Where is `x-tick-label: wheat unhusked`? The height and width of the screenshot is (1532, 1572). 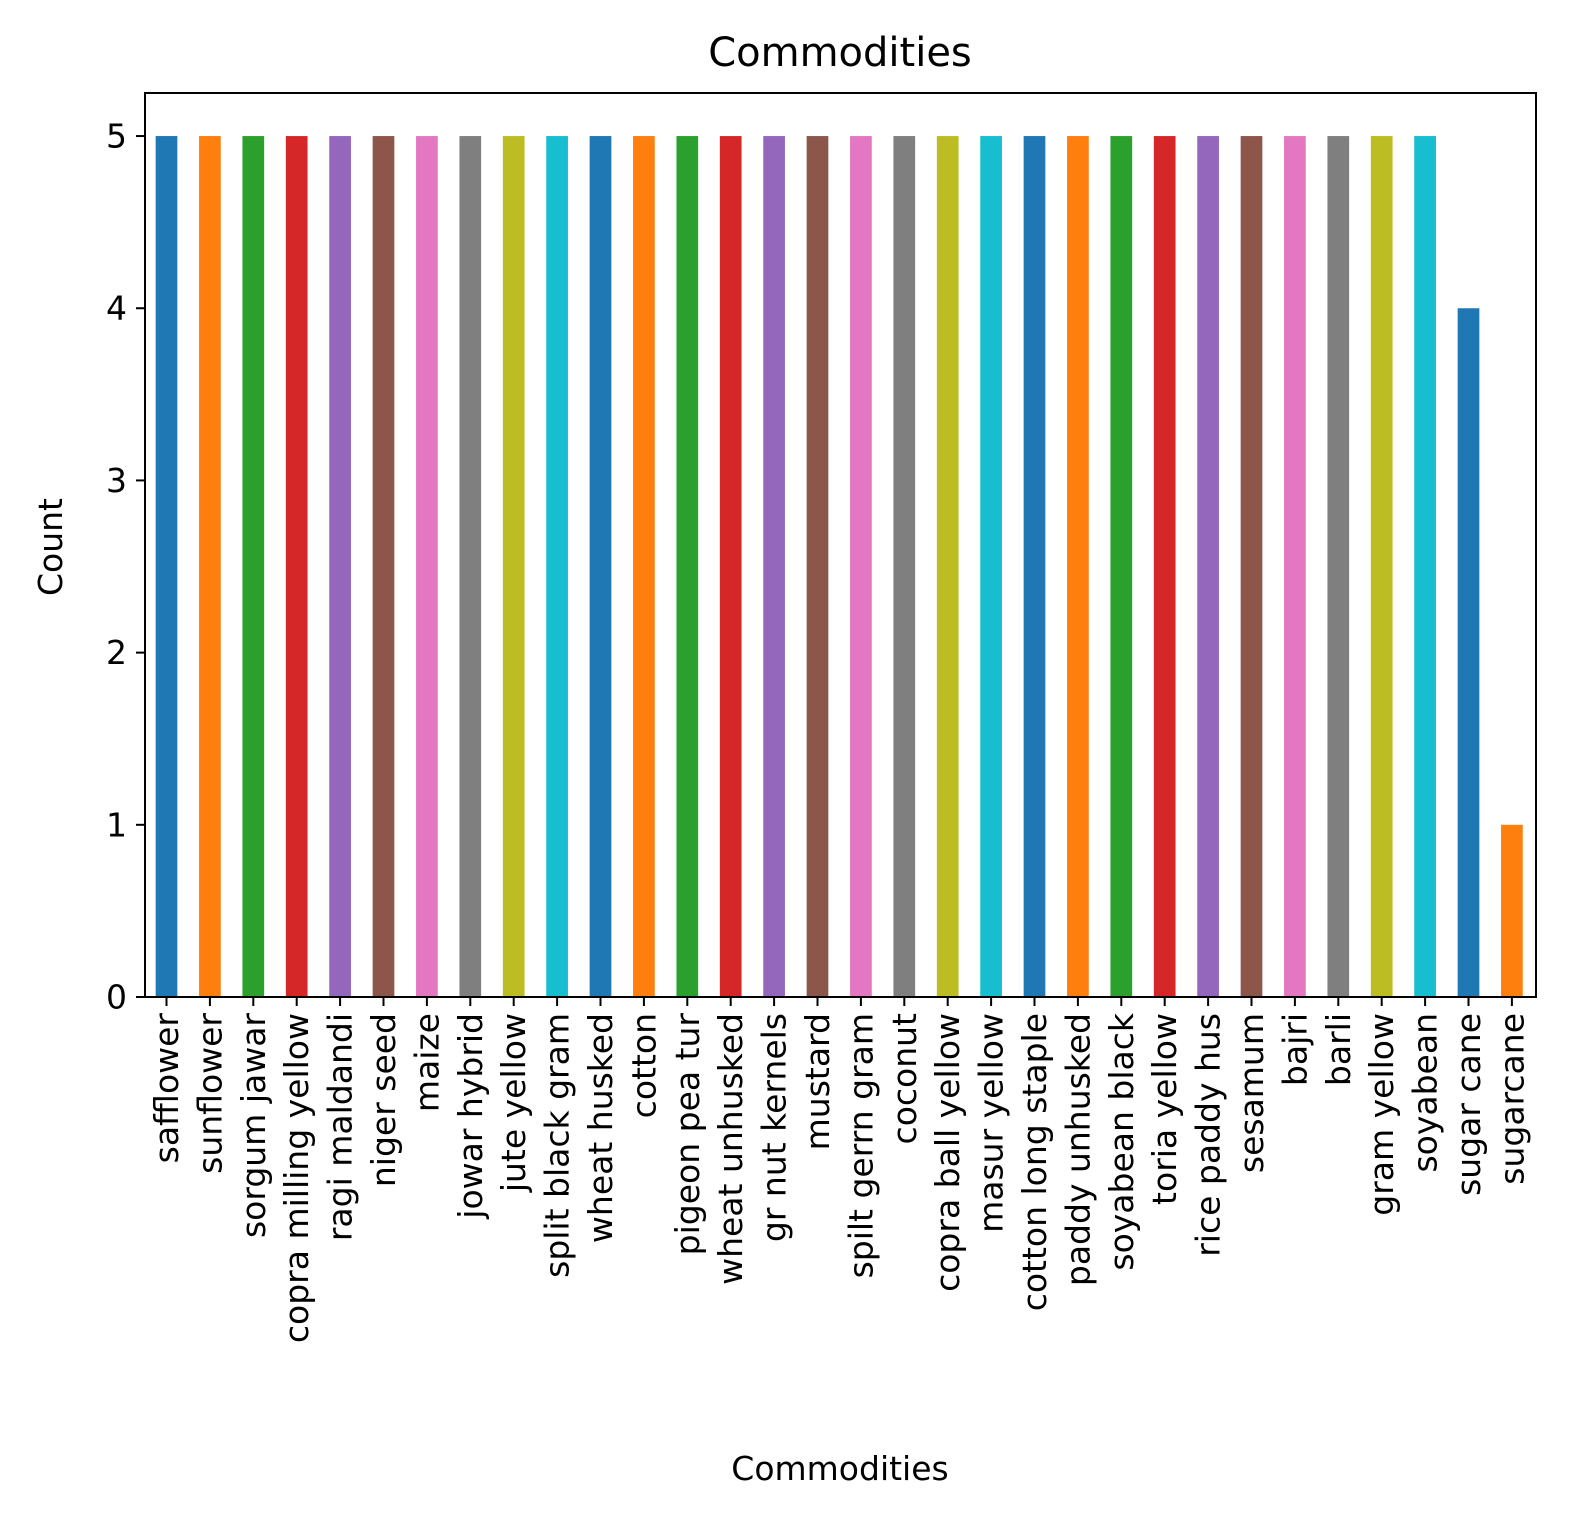 x-tick-label: wheat unhusked is located at coordinates (730, 1149).